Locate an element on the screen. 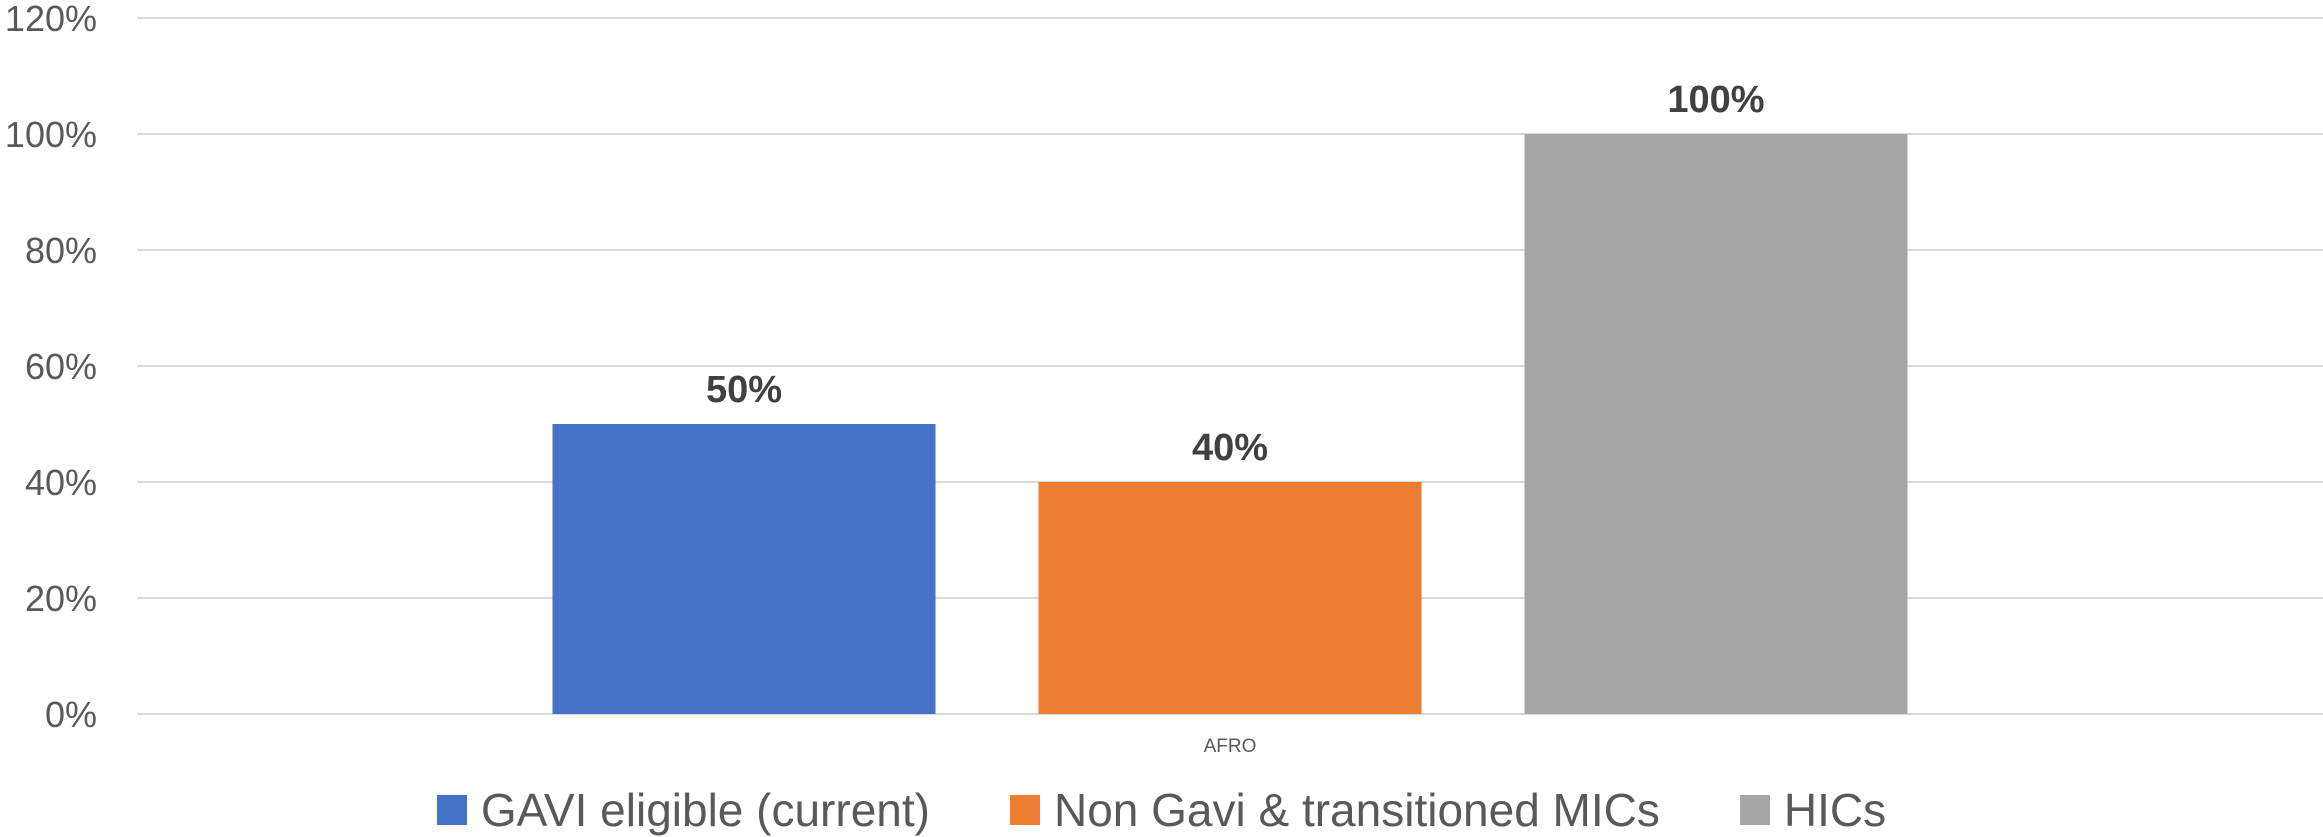 The width and height of the screenshot is (2323, 837). y-tick-label: 20% is located at coordinates (61, 598).